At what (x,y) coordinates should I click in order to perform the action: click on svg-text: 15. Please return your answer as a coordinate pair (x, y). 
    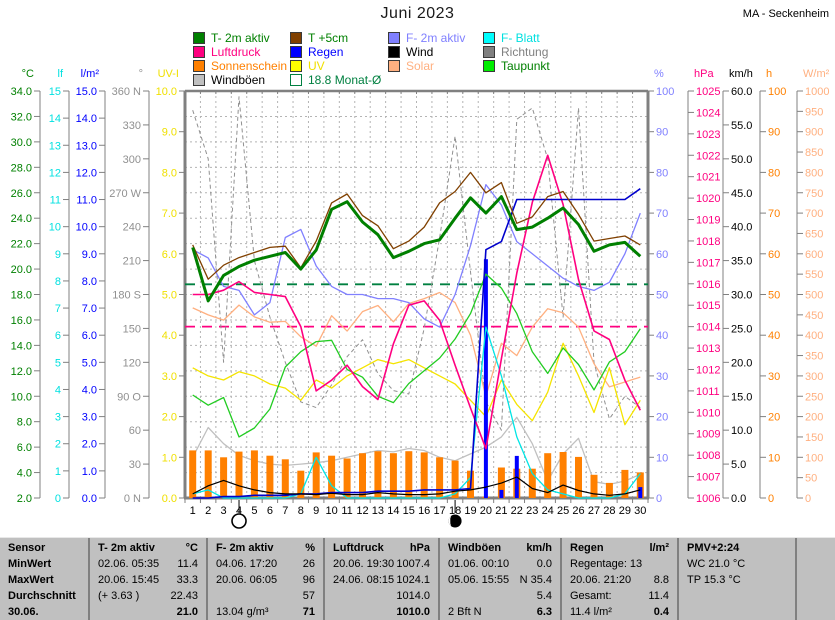
    Looking at the image, I should click on (55, 92).